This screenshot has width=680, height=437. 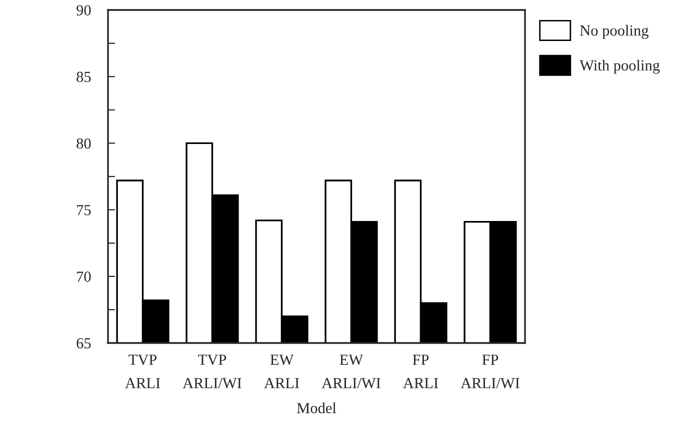 I want to click on y-tick-label: 90, so click(x=83, y=10).